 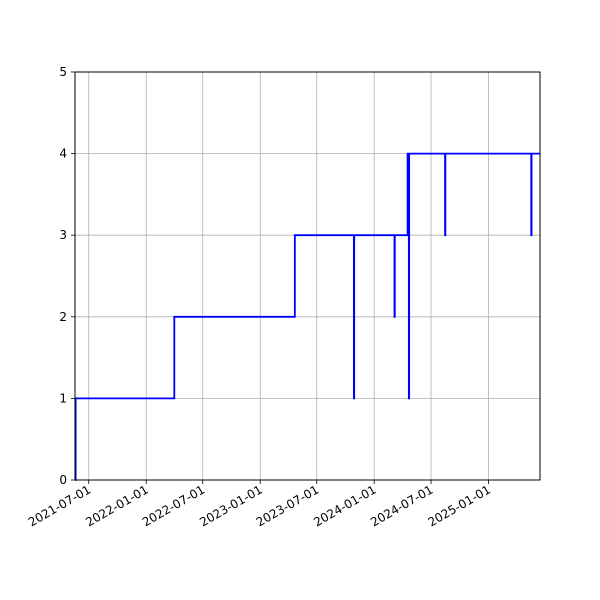 I want to click on x-tick-label: 2023-07-01, so click(x=287, y=505).